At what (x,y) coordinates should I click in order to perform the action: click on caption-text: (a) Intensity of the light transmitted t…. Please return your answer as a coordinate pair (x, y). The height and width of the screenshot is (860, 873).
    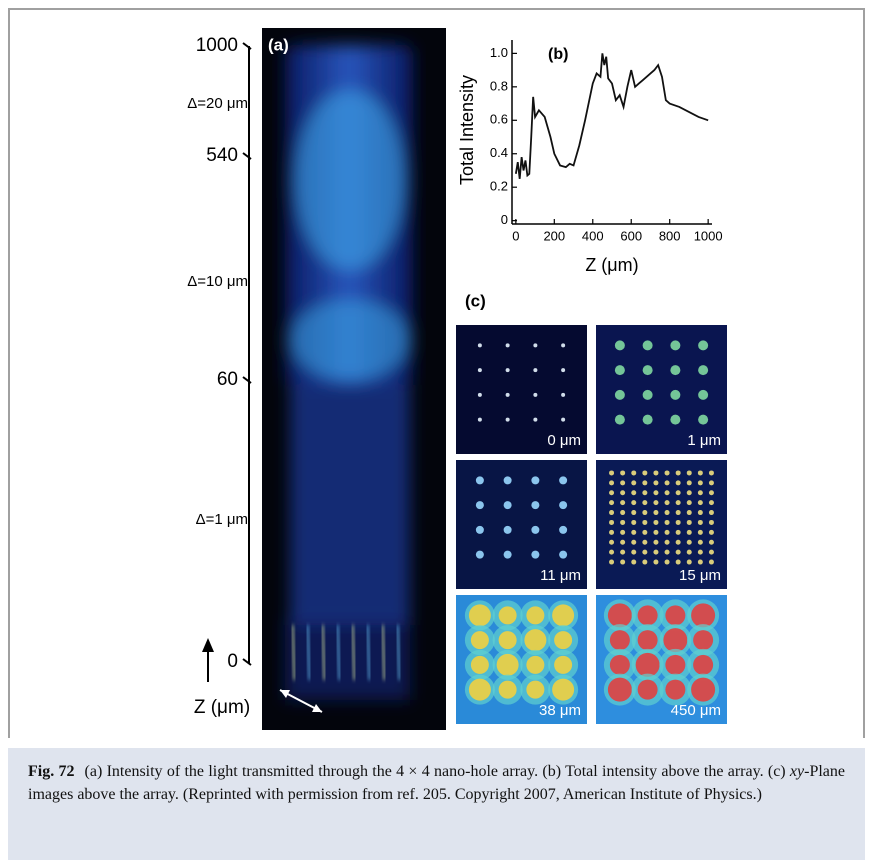
    Looking at the image, I should click on (437, 771).